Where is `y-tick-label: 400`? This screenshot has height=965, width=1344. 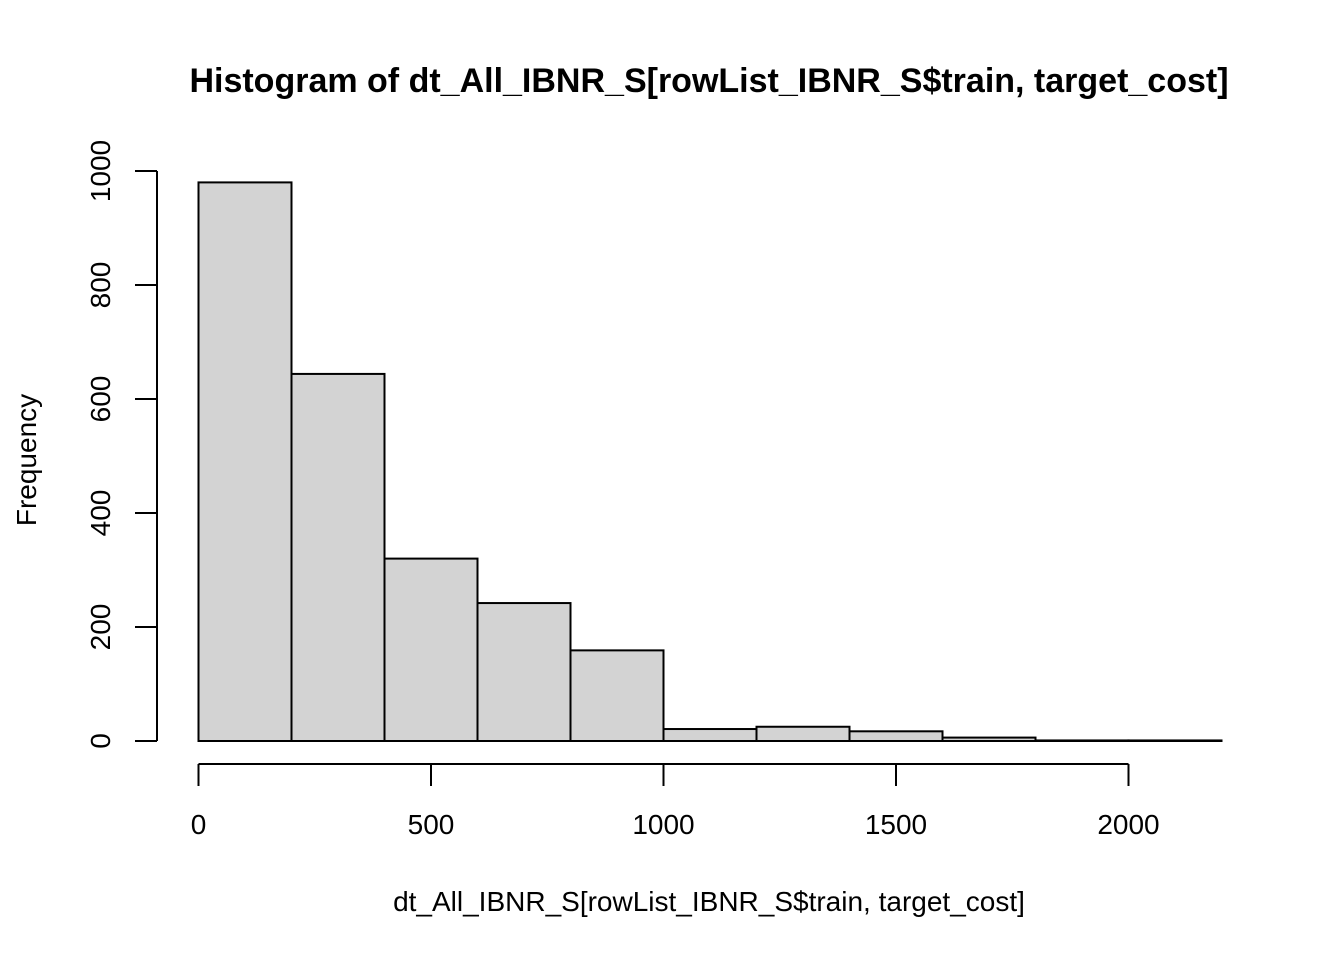 y-tick-label: 400 is located at coordinates (100, 513).